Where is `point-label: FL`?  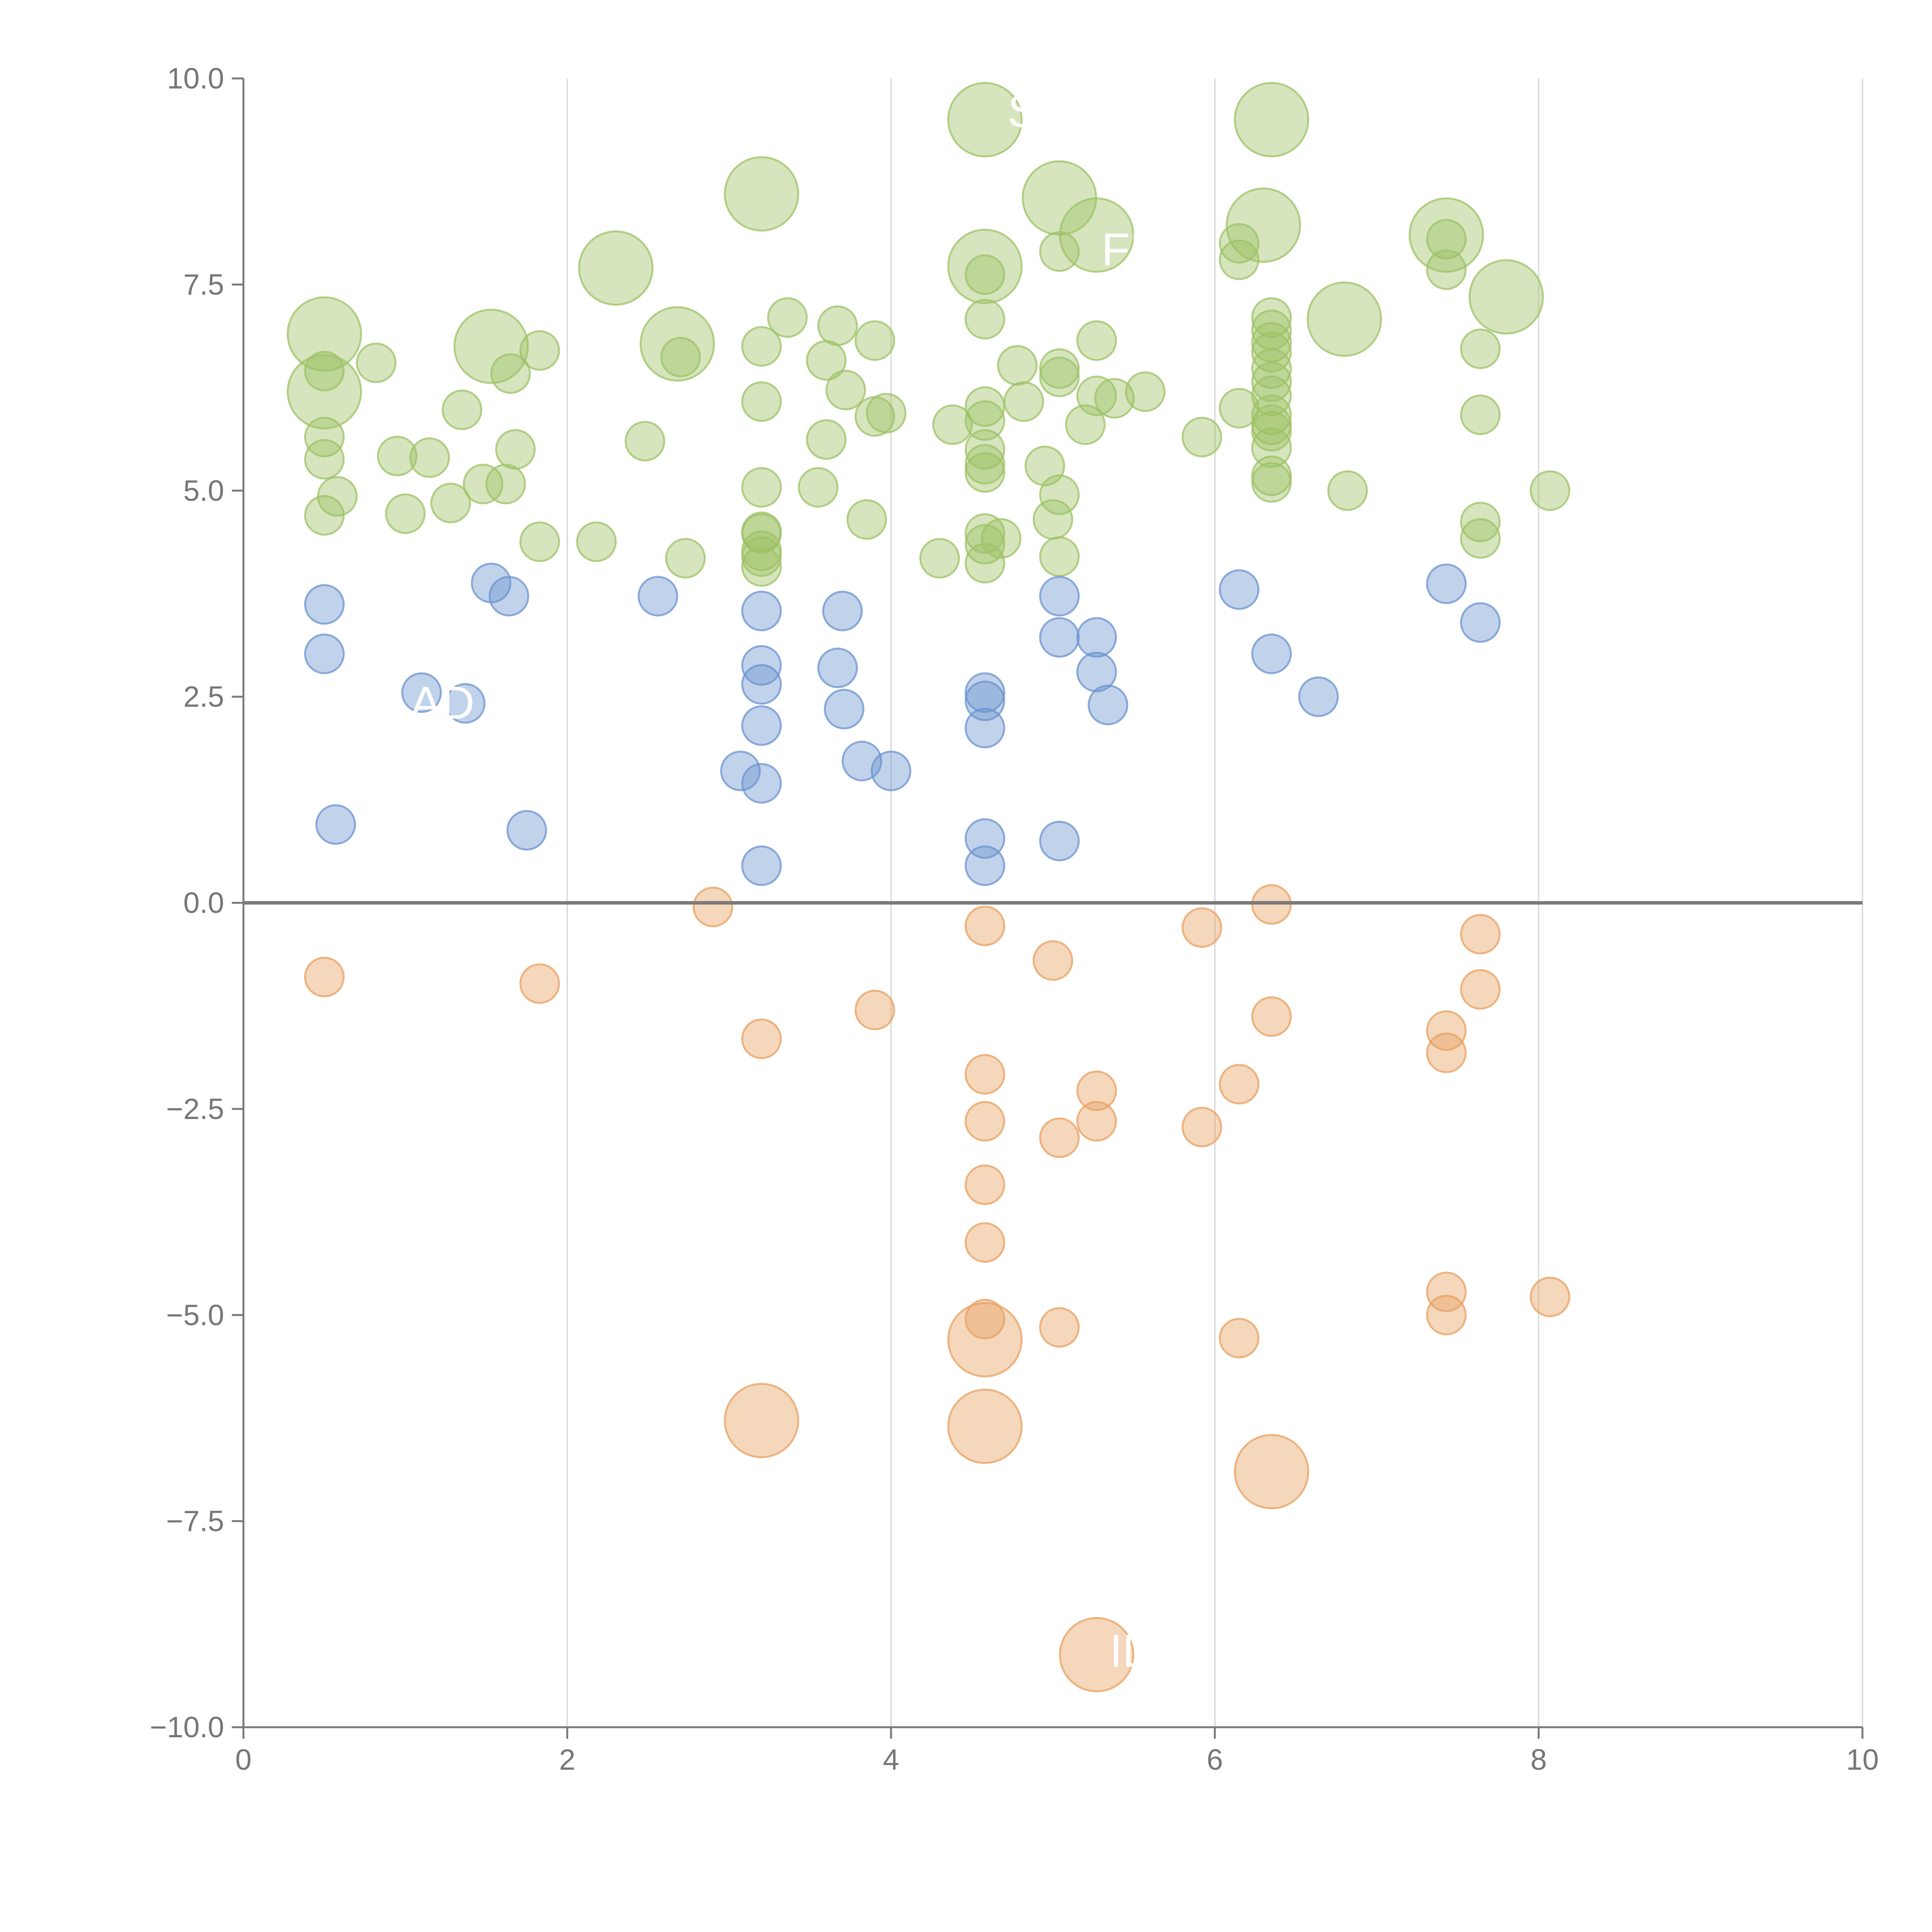
point-label: FL is located at coordinates (1129, 250).